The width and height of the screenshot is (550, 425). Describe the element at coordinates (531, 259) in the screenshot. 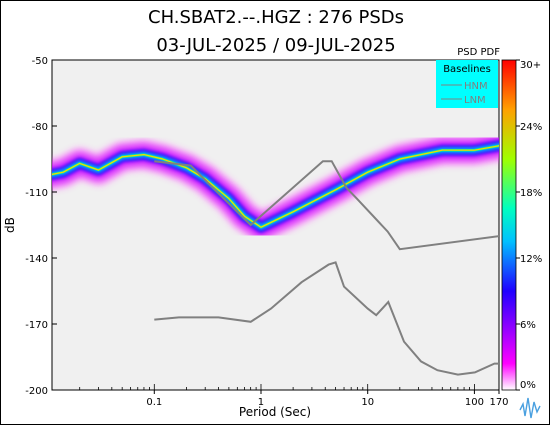

I see `colorbar-tick-label: 12%` at that location.